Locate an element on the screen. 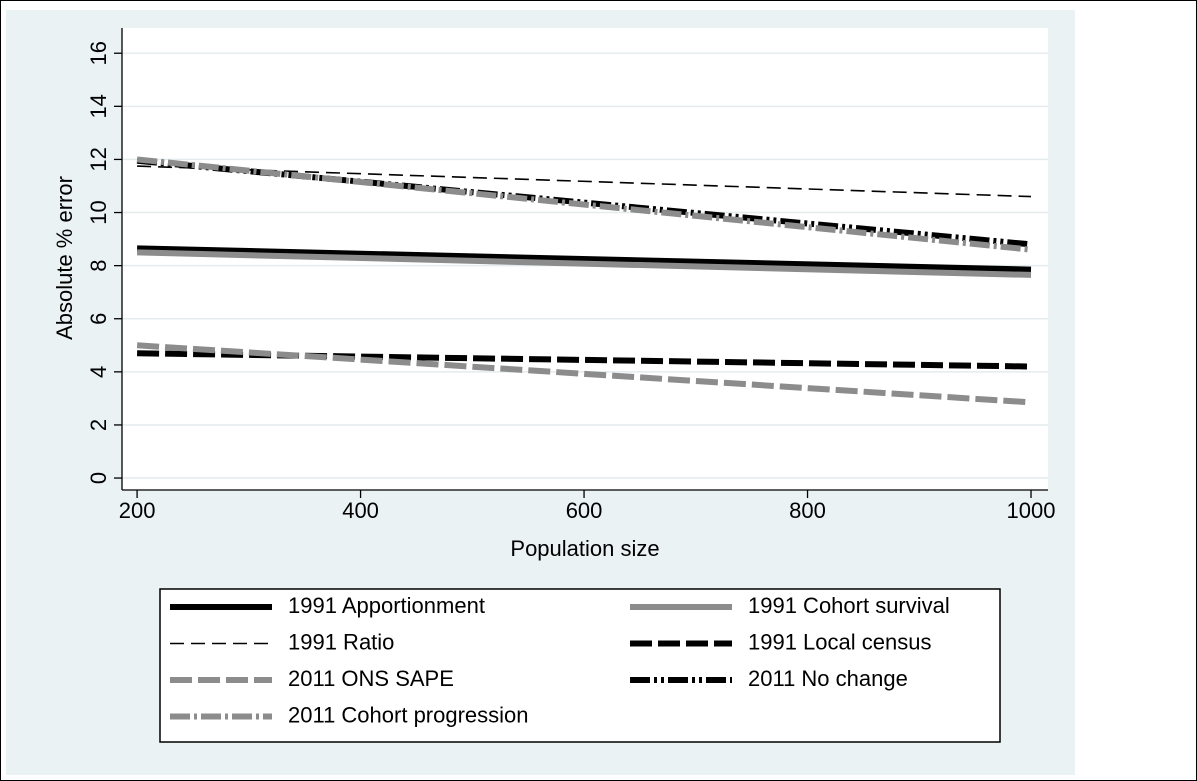 This screenshot has height=781, width=1197. legend-label: 1991 Ratio is located at coordinates (341, 641).